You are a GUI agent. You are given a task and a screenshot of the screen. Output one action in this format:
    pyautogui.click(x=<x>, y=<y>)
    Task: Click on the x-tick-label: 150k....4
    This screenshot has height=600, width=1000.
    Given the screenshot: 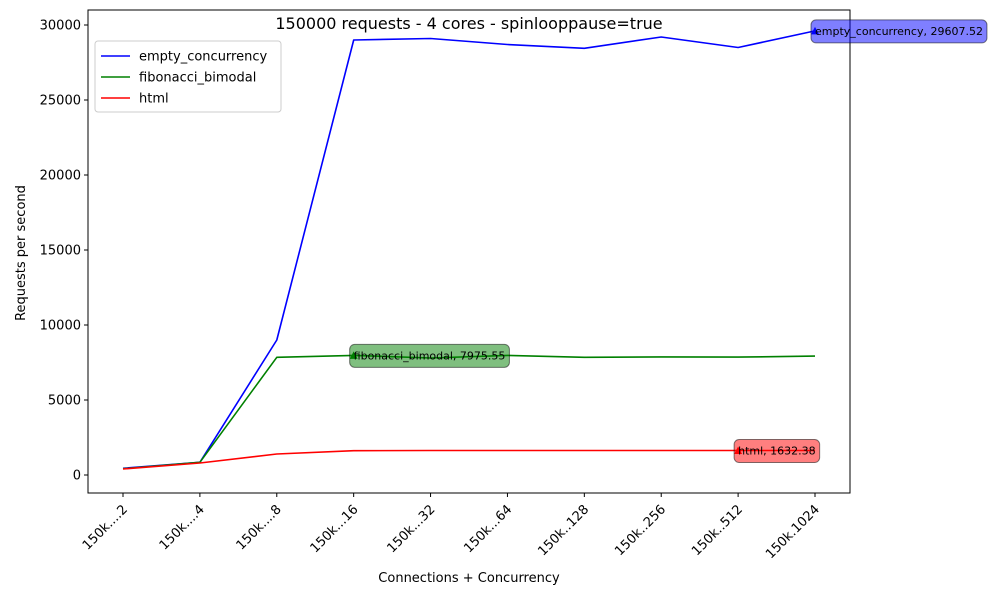 What is the action you would take?
    pyautogui.click(x=182, y=527)
    